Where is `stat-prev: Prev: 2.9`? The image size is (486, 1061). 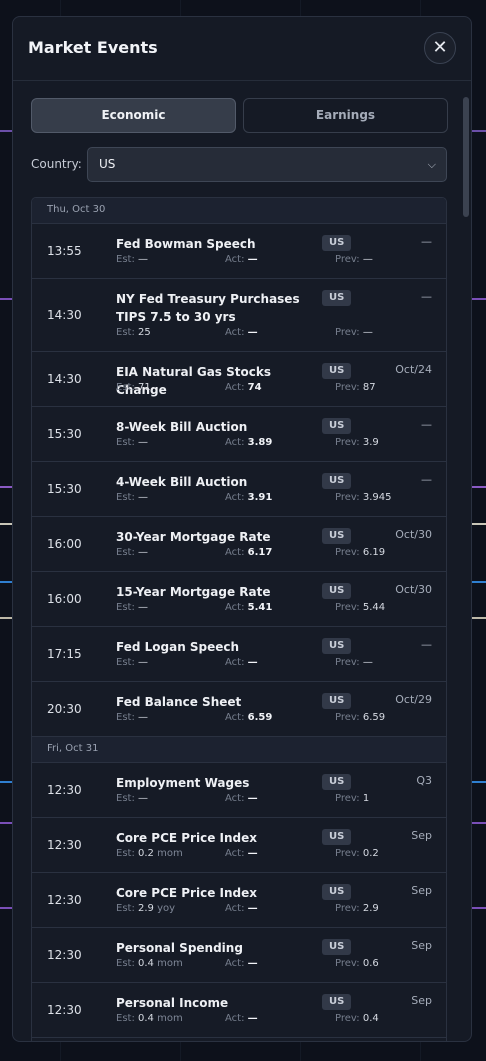 stat-prev: Prev: 2.9 is located at coordinates (357, 908).